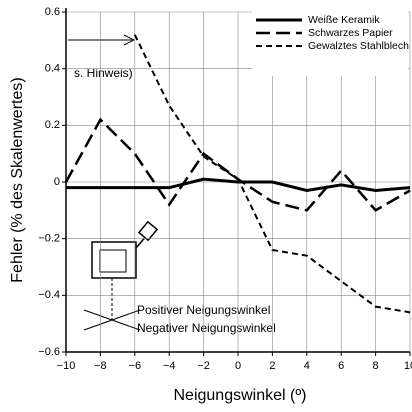  Describe the element at coordinates (272, 366) in the screenshot. I see `x-tick-label: 2` at that location.